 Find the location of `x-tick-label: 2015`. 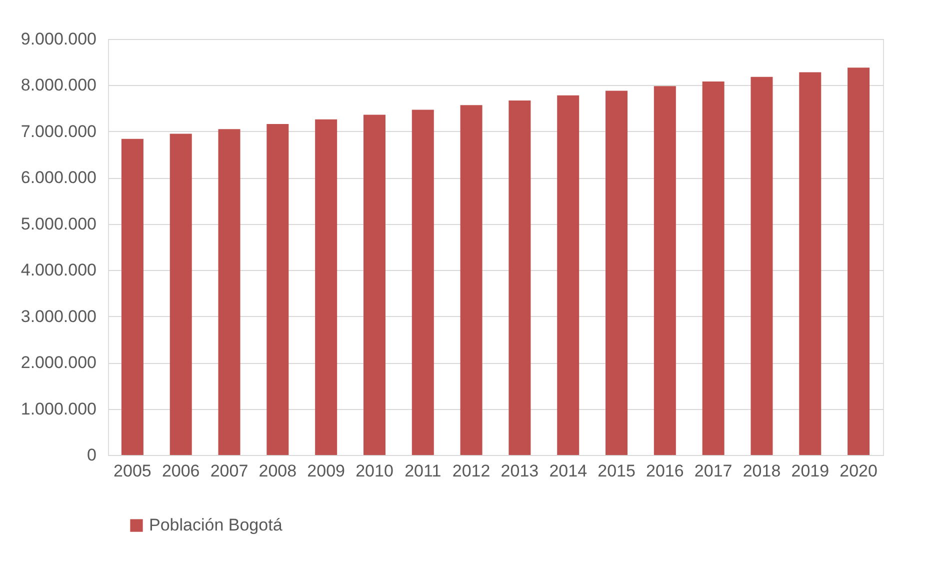

x-tick-label: 2015 is located at coordinates (617, 471).